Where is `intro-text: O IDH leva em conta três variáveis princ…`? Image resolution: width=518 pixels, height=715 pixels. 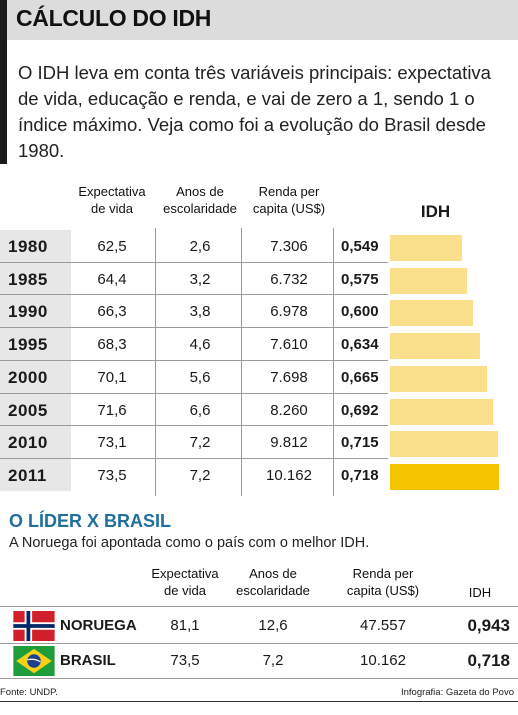
intro-text: O IDH leva em conta três variáveis princ… is located at coordinates (254, 111).